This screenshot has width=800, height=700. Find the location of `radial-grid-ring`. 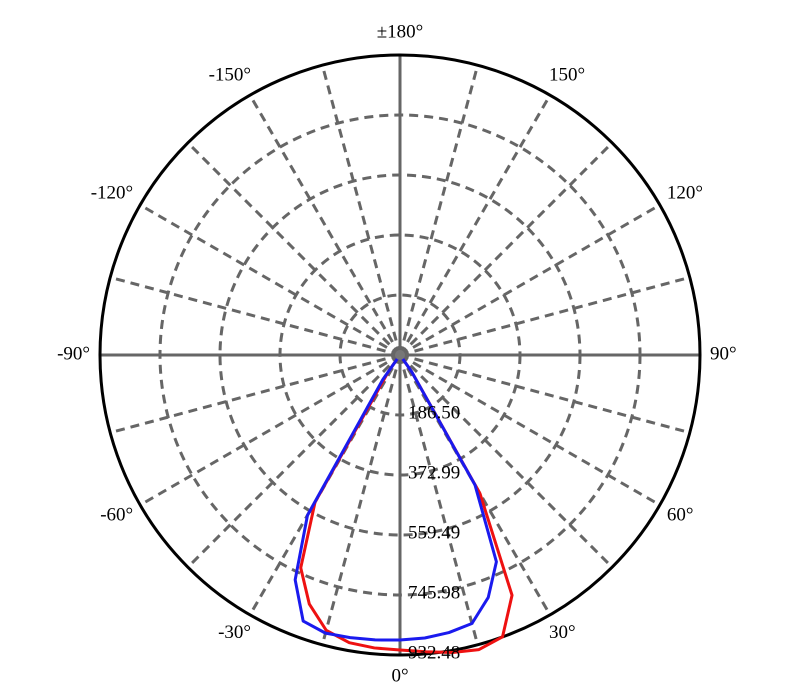

radial-grid-ring is located at coordinates (400, 355).